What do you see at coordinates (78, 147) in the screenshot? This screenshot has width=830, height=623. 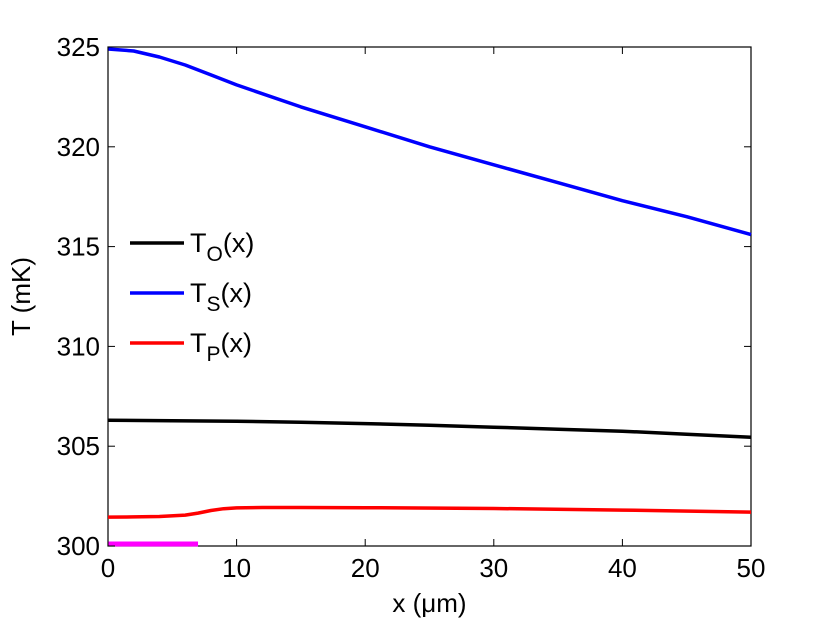 I see `y-tick-label: 320` at bounding box center [78, 147].